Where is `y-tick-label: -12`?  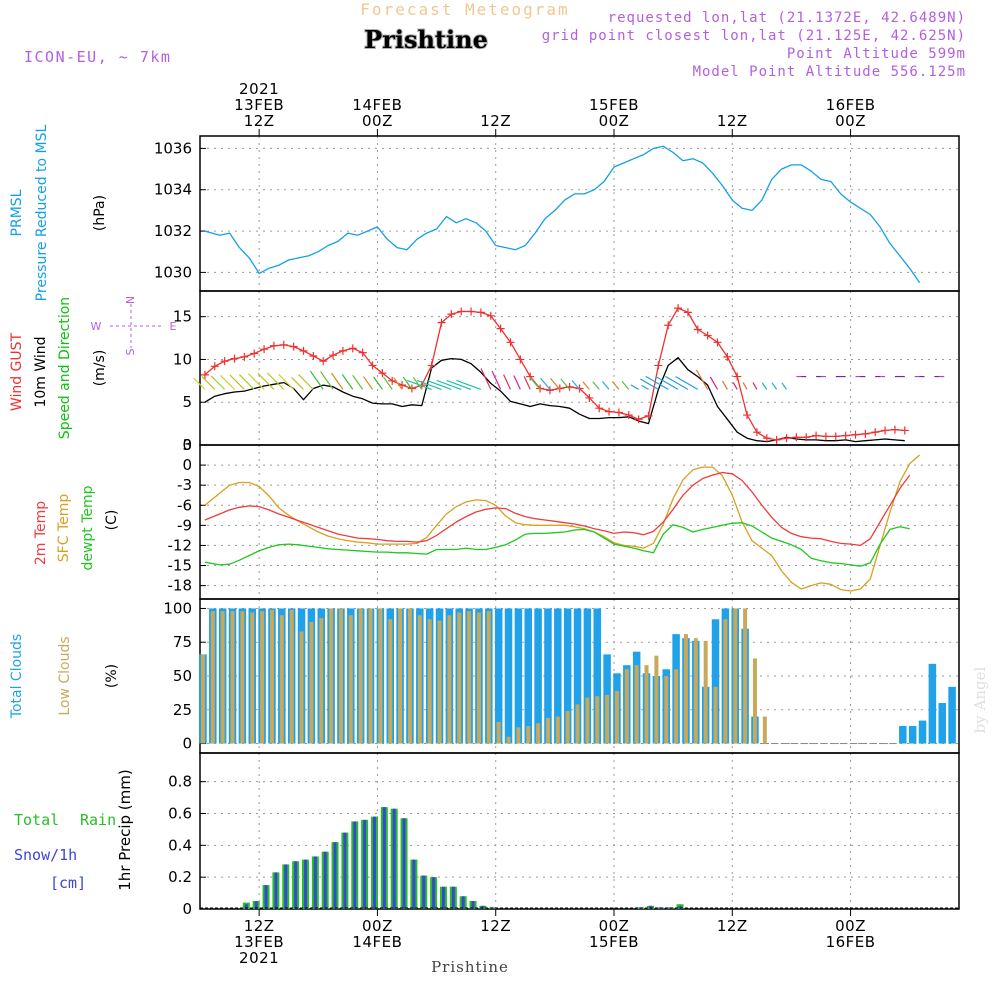 y-tick-label: -12 is located at coordinates (180, 545).